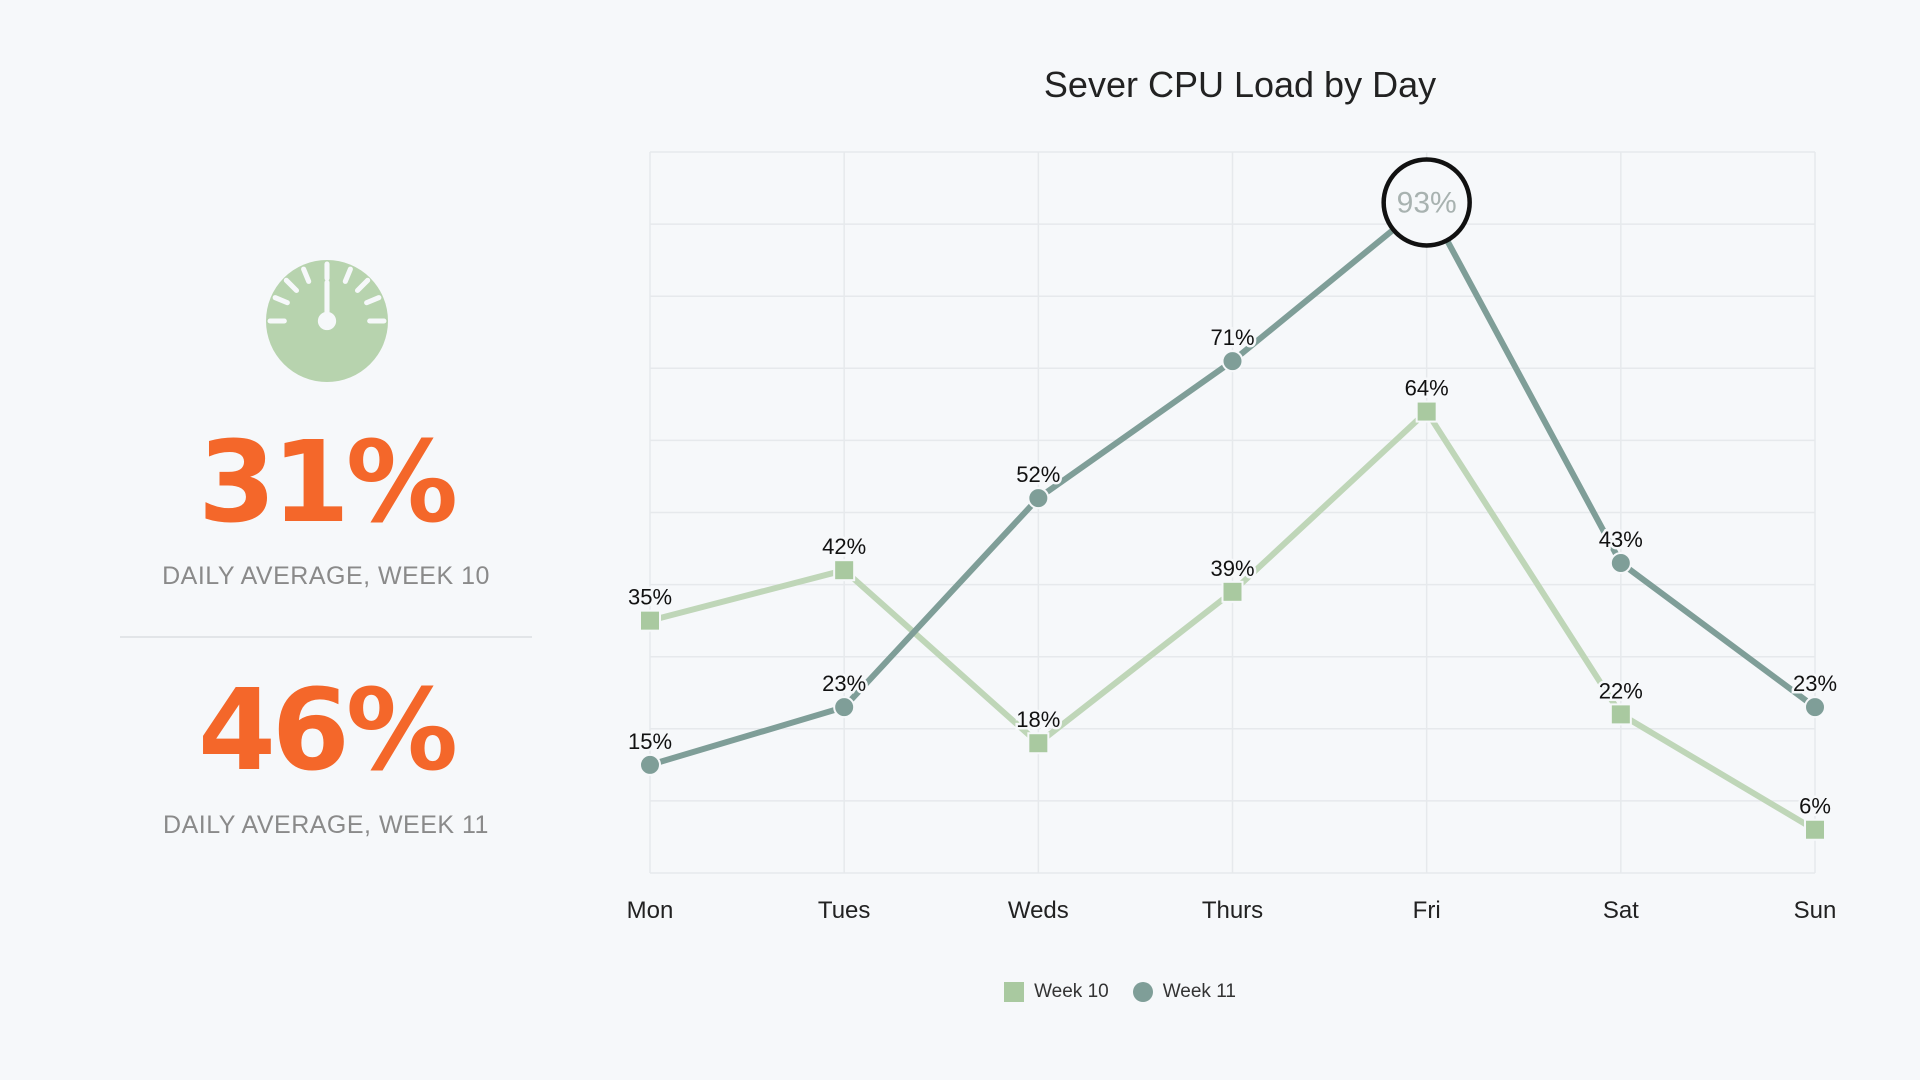 The width and height of the screenshot is (1920, 1080). I want to click on week10-average-label: DAILY AVERAGE, WEEK 10, so click(326, 576).